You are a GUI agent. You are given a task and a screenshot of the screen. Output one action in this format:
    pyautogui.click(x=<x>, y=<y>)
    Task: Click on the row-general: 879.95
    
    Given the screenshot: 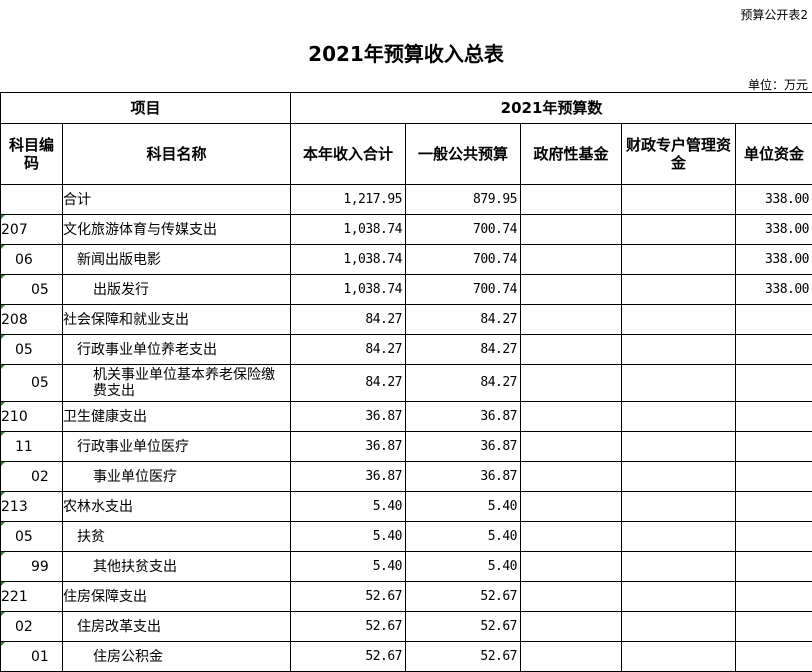 What is the action you would take?
    pyautogui.click(x=463, y=199)
    